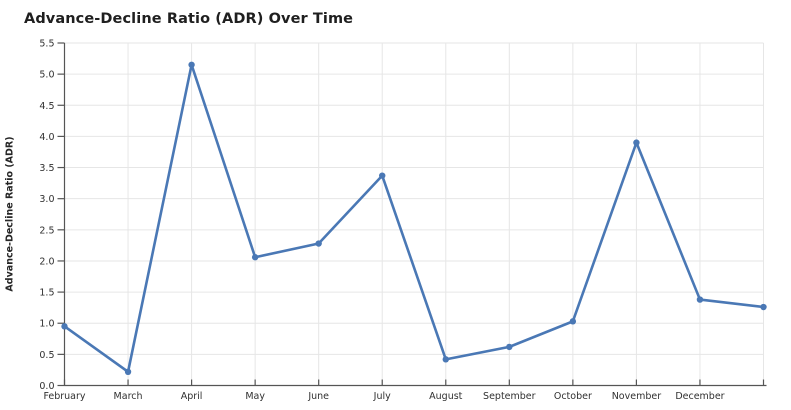 Image resolution: width=791 pixels, height=410 pixels. I want to click on x-tick-label: September, so click(509, 396).